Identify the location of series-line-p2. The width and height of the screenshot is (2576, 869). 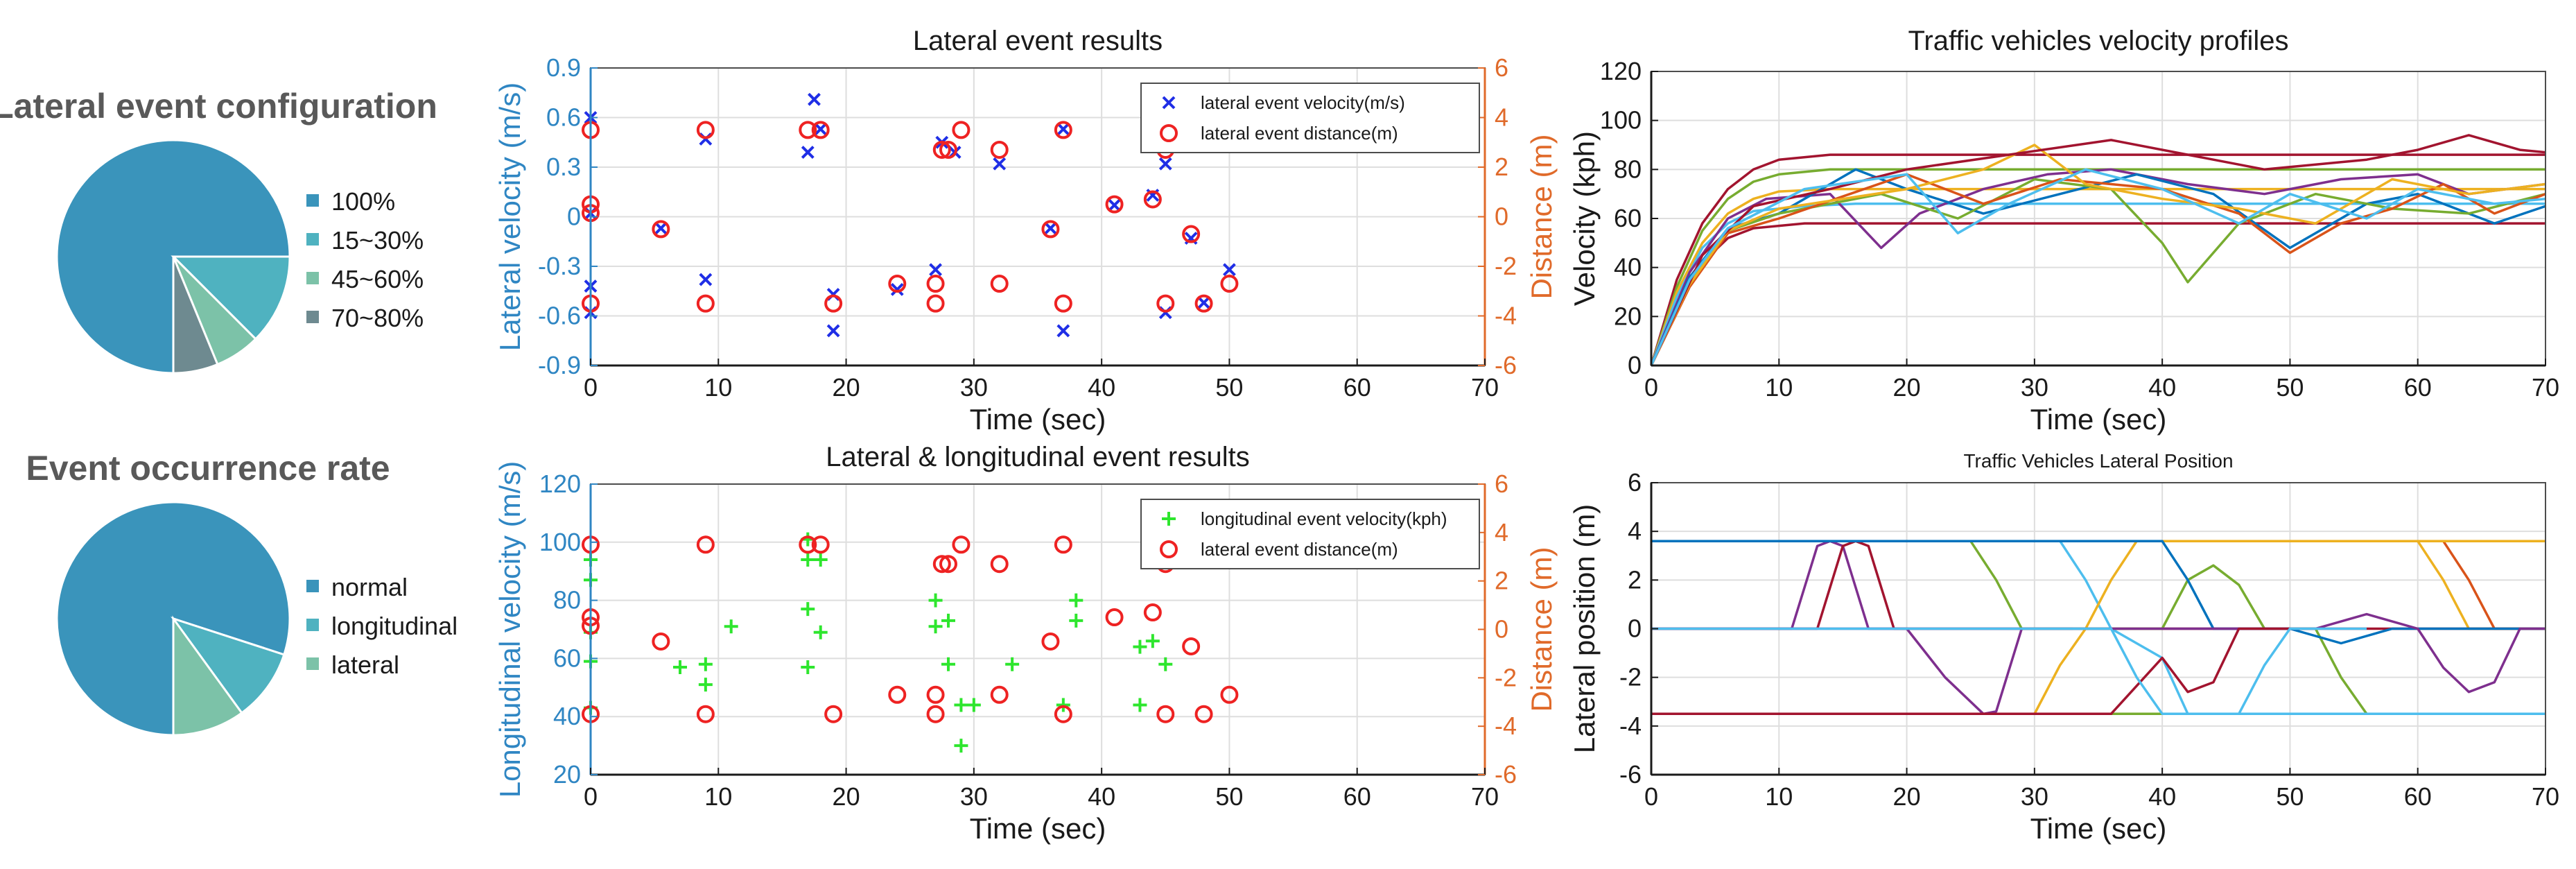
(2098, 585).